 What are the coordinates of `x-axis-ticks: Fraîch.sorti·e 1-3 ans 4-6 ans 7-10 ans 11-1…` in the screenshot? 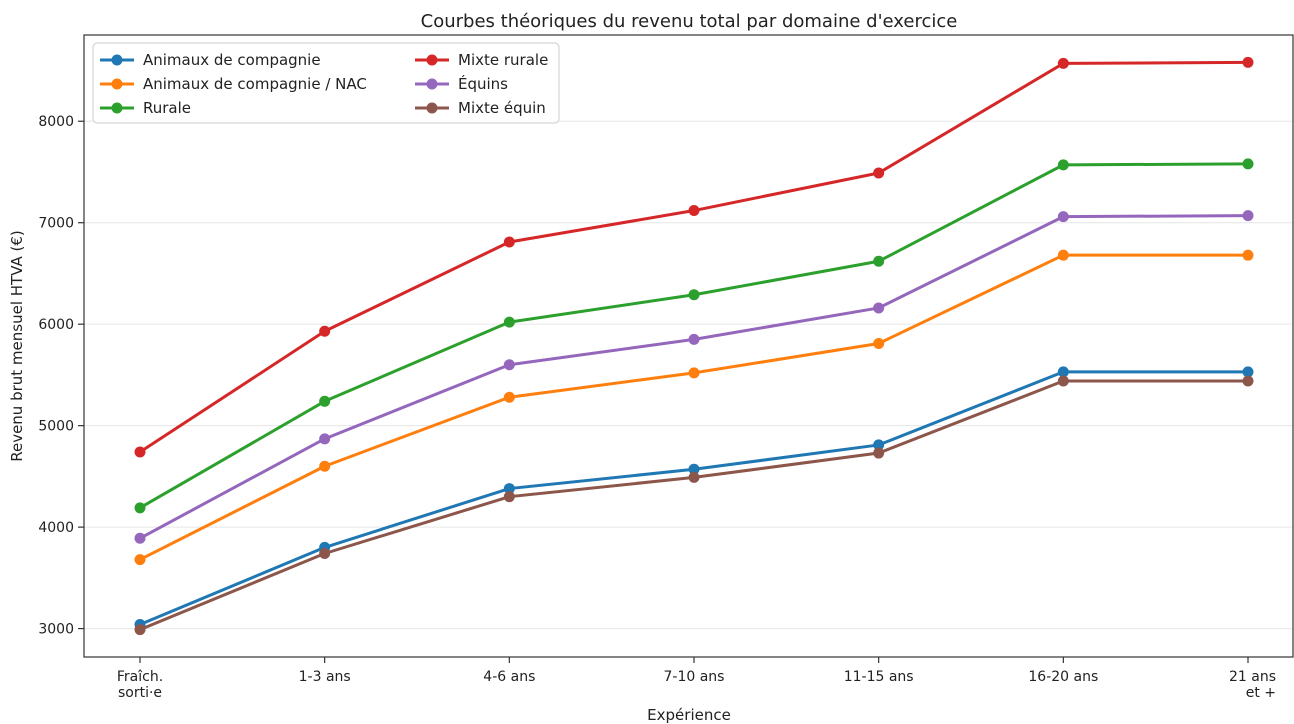 It's located at (696, 679).